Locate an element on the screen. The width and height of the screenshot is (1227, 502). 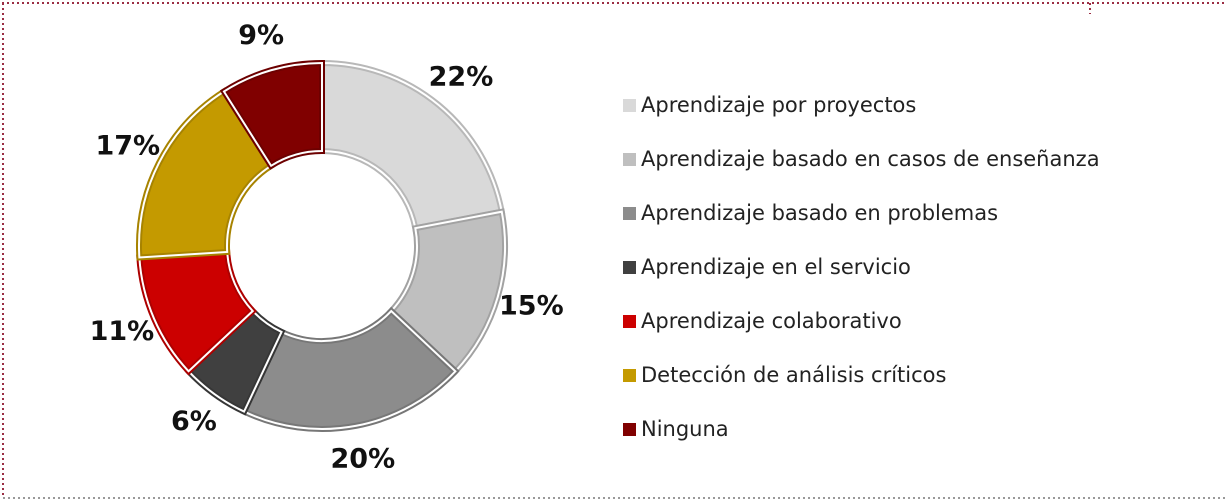
legend-label: Aprendizaje basado en casos de enseñanza is located at coordinates (870, 159).